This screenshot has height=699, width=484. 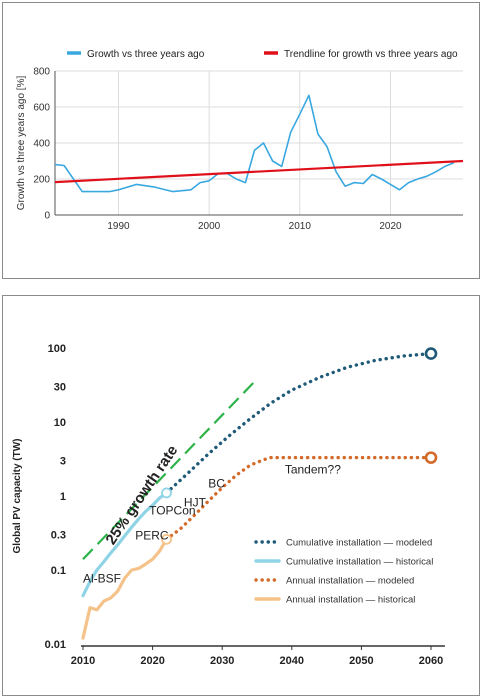 I want to click on legend-label-cumulative-installation-historical: Cumulative installation — historical, so click(x=359, y=562).